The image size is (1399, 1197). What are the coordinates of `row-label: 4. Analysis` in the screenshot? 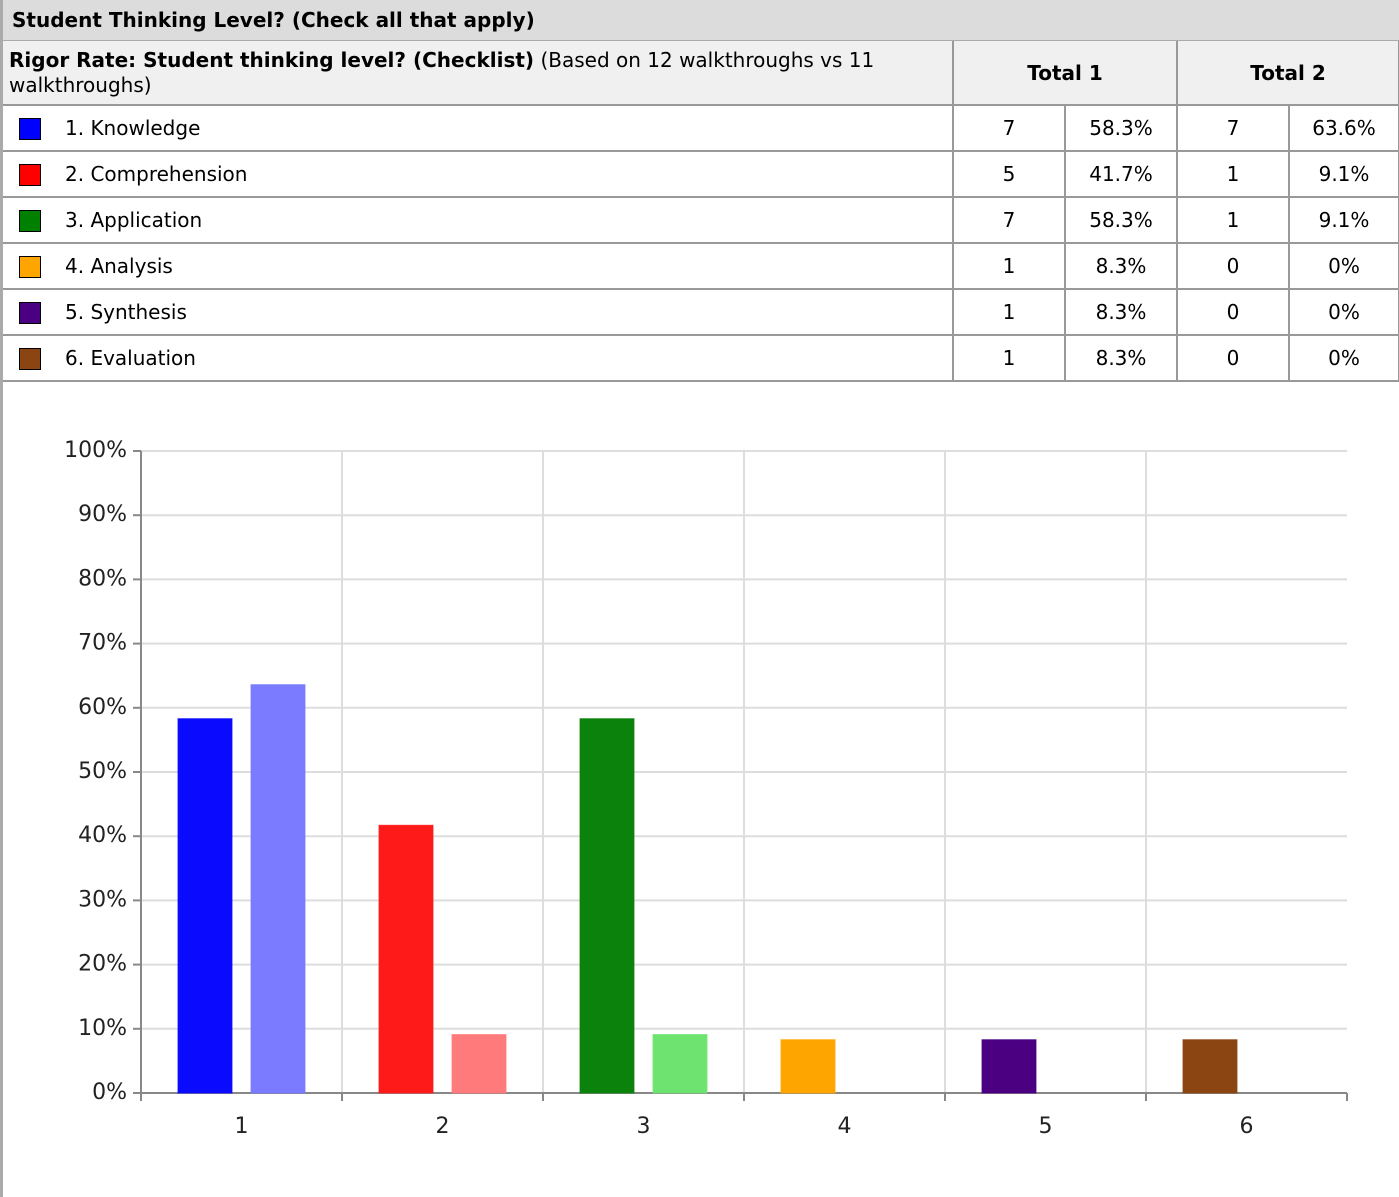 It's located at (119, 265).